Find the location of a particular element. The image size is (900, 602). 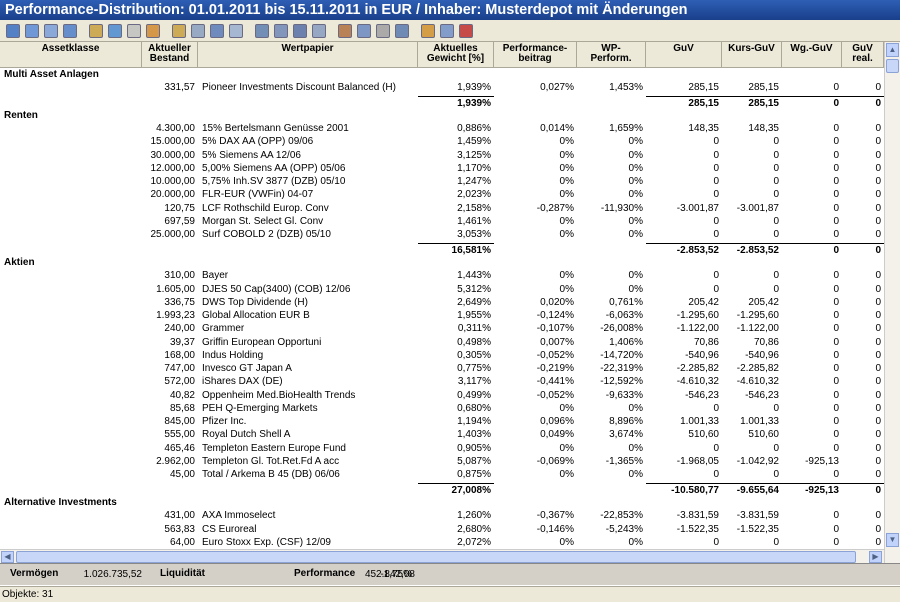

cell: 2,072% is located at coordinates (474, 542).